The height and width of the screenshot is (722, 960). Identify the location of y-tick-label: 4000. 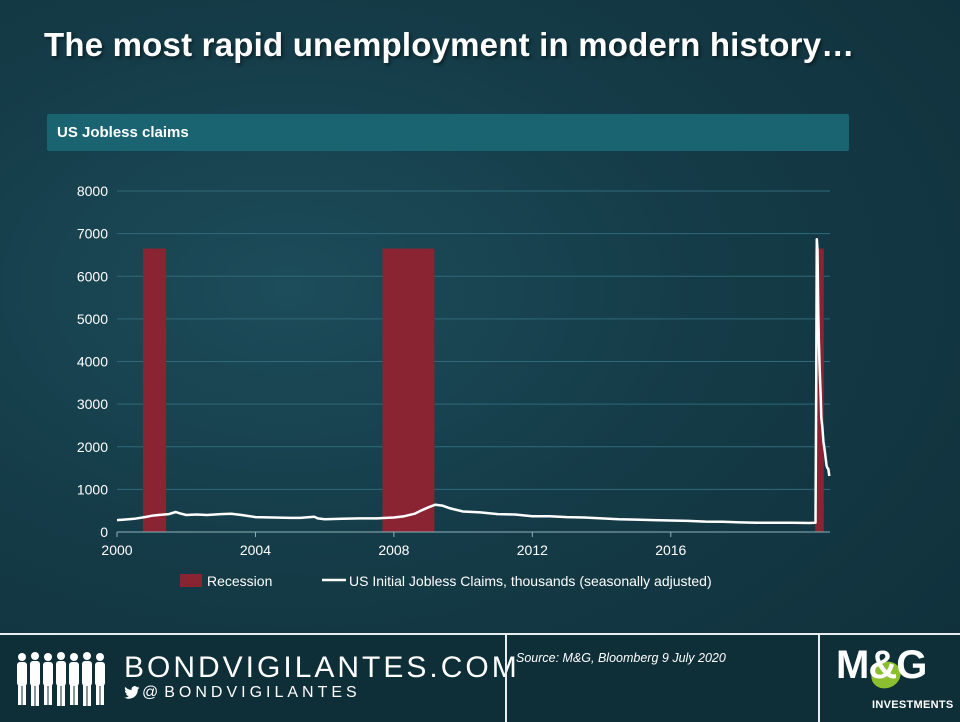
(92, 362).